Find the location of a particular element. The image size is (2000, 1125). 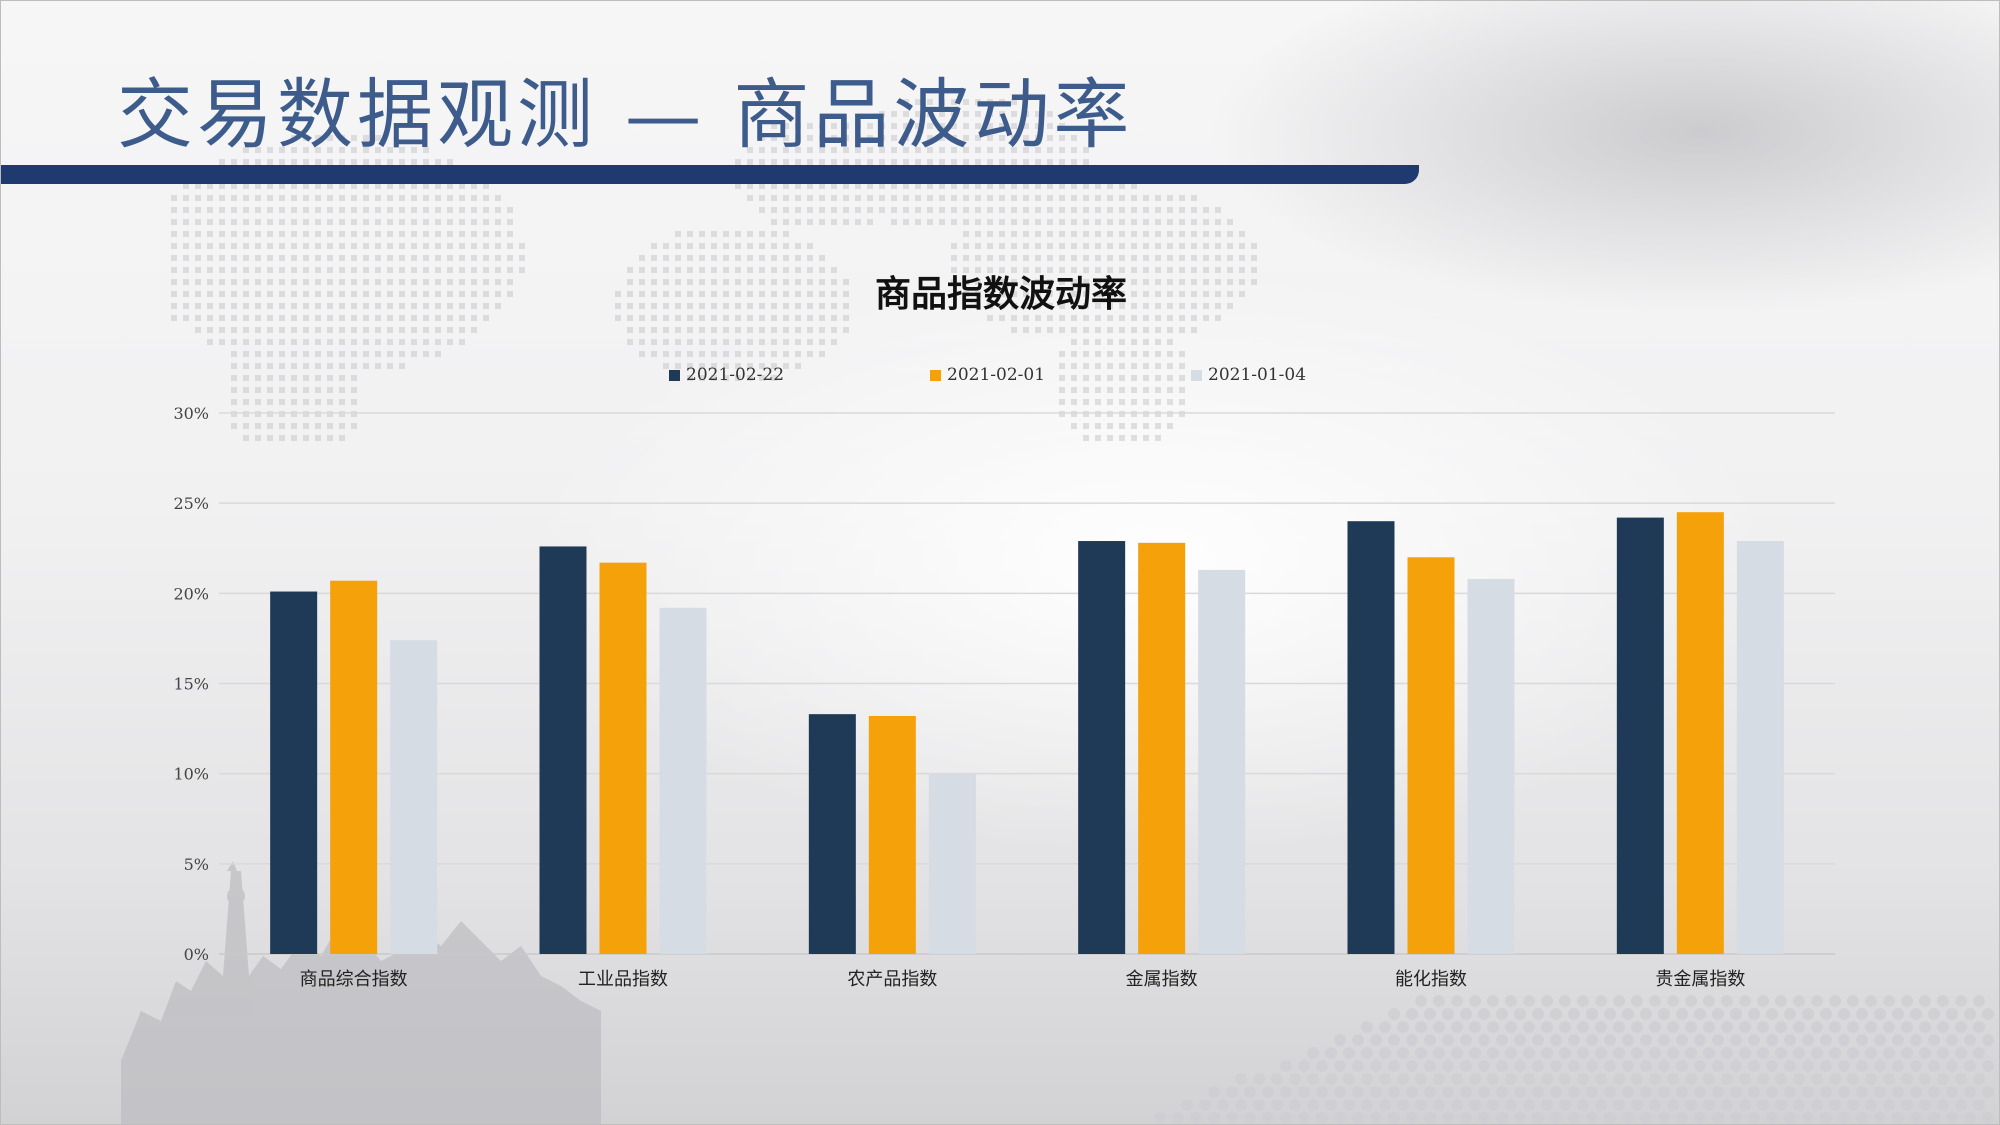

legend-label: 2021-02-01 is located at coordinates (996, 375).